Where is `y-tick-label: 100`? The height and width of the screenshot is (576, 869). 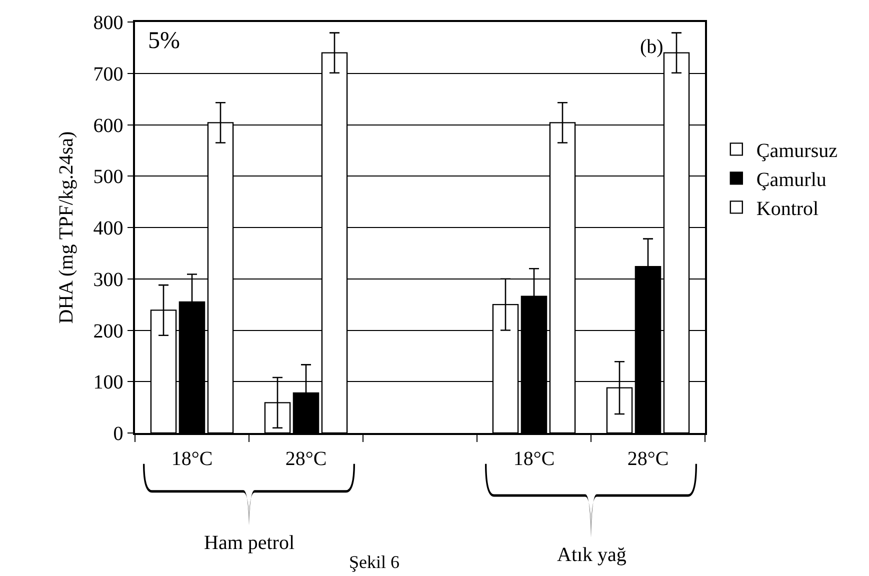
y-tick-label: 100 is located at coordinates (108, 383).